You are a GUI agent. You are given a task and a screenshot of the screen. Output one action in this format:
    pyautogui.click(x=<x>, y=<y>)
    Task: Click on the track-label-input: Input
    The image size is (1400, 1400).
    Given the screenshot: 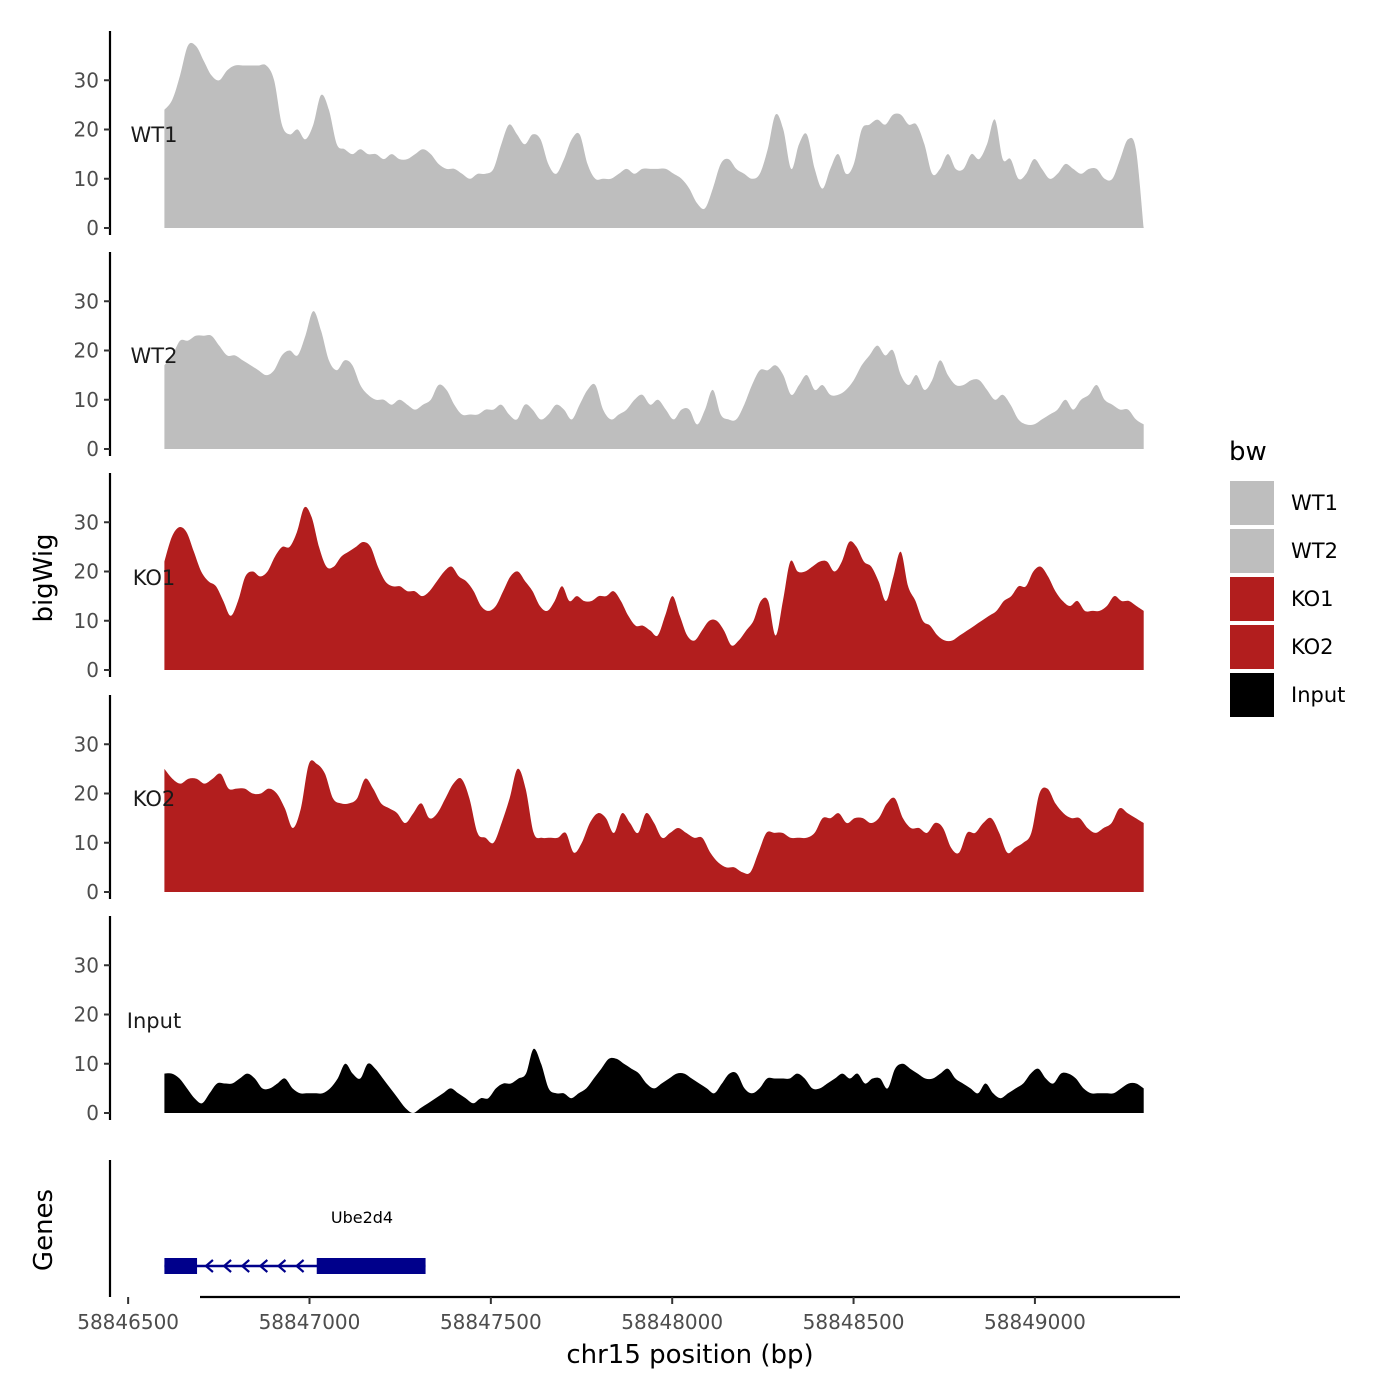 What is the action you would take?
    pyautogui.click(x=154, y=1021)
    